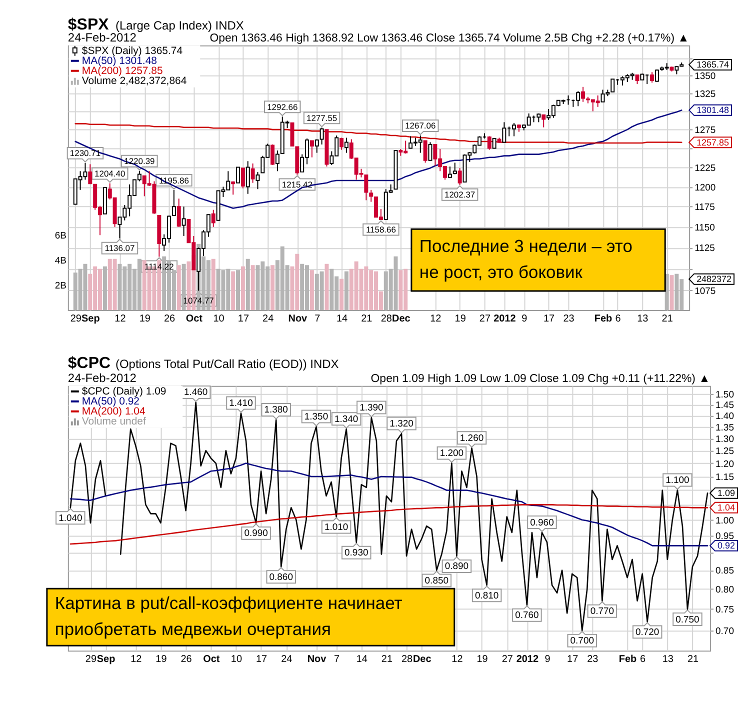  What do you see at coordinates (228, 616) in the screenshot?
I see `annotation: Картина в put/call-коэффициенте начинает приобретать медвежьи очертания` at bounding box center [228, 616].